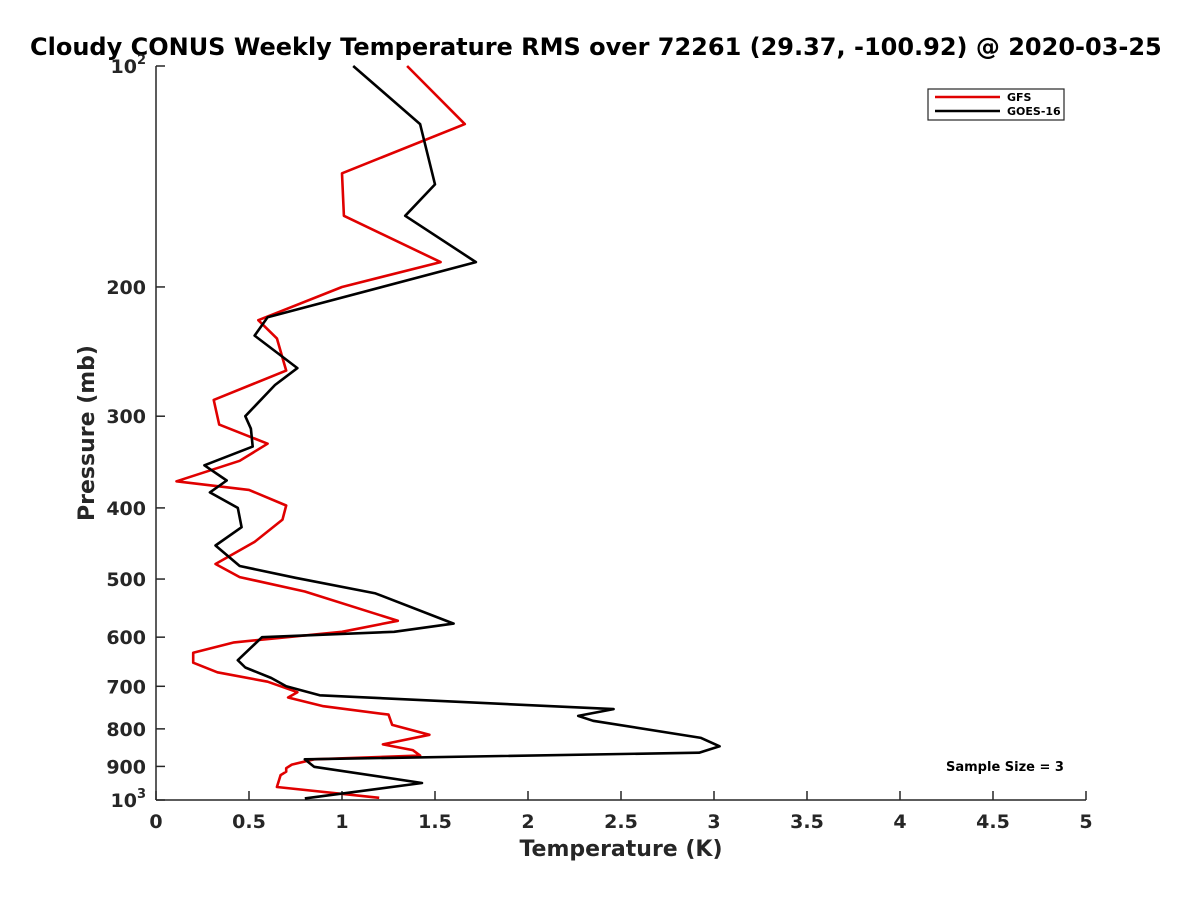 The height and width of the screenshot is (900, 1200). What do you see at coordinates (126, 288) in the screenshot?
I see `y-tick-label: 200` at bounding box center [126, 288].